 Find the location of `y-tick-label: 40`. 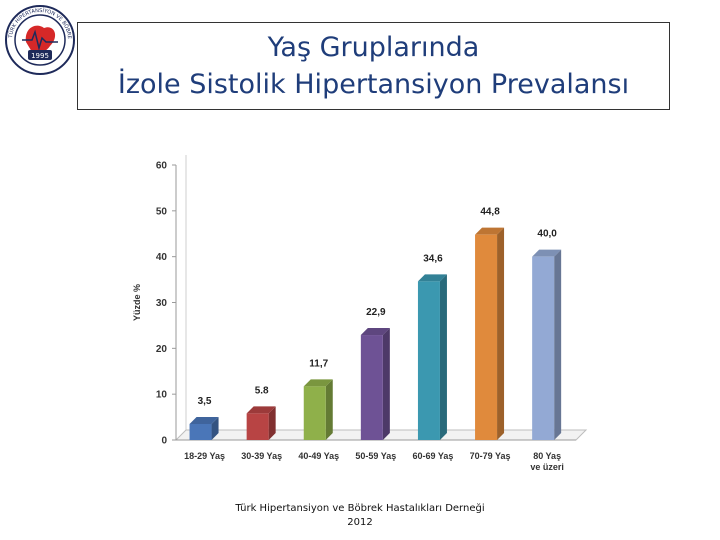

y-tick-label: 40 is located at coordinates (162, 257).